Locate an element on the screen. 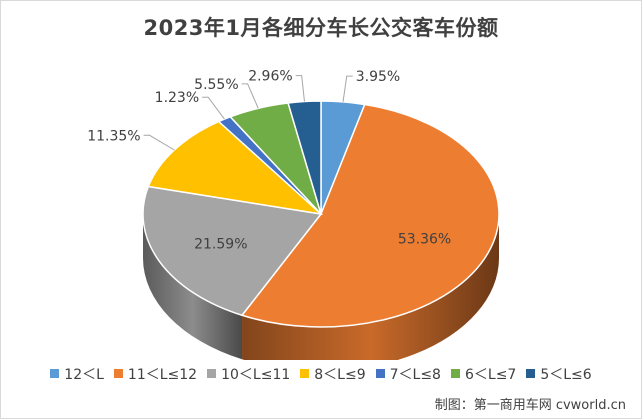 The width and height of the screenshot is (642, 419). legend-label: 10＜L≤11 is located at coordinates (256, 375).